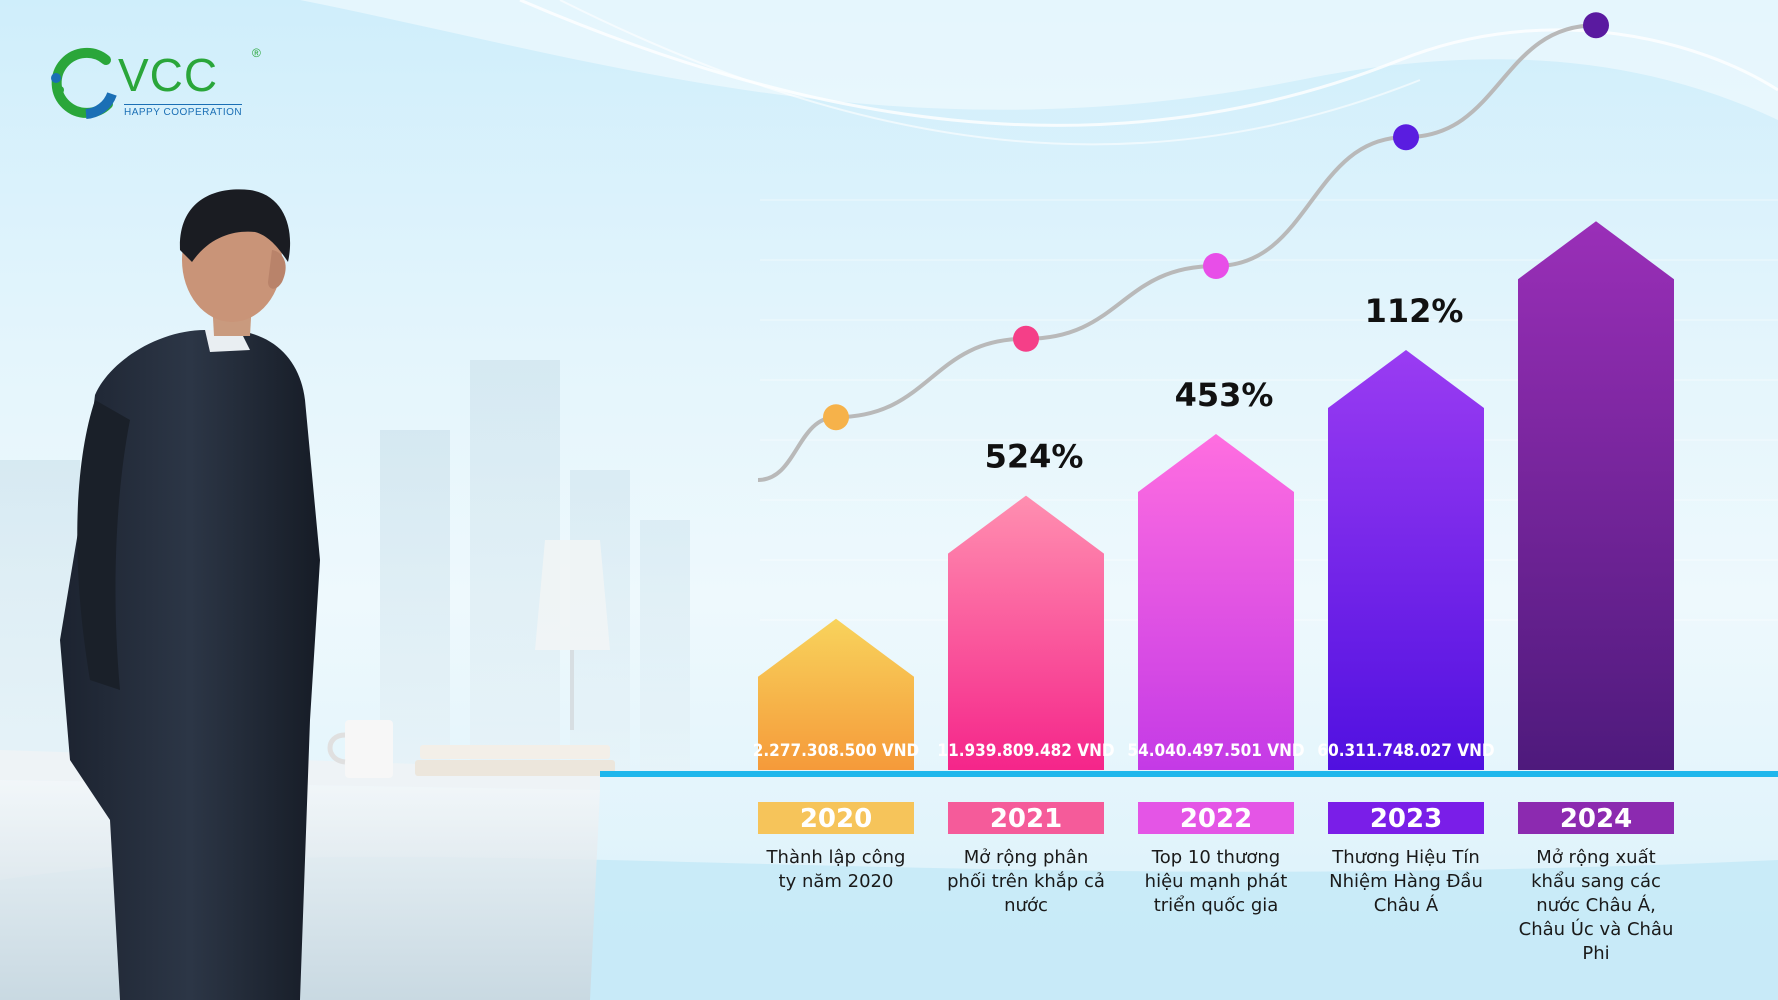 This screenshot has height=1000, width=1778. I want to click on milestone-description-2021: Mở rộng phân phối trên khắp cả nước, so click(1026, 881).